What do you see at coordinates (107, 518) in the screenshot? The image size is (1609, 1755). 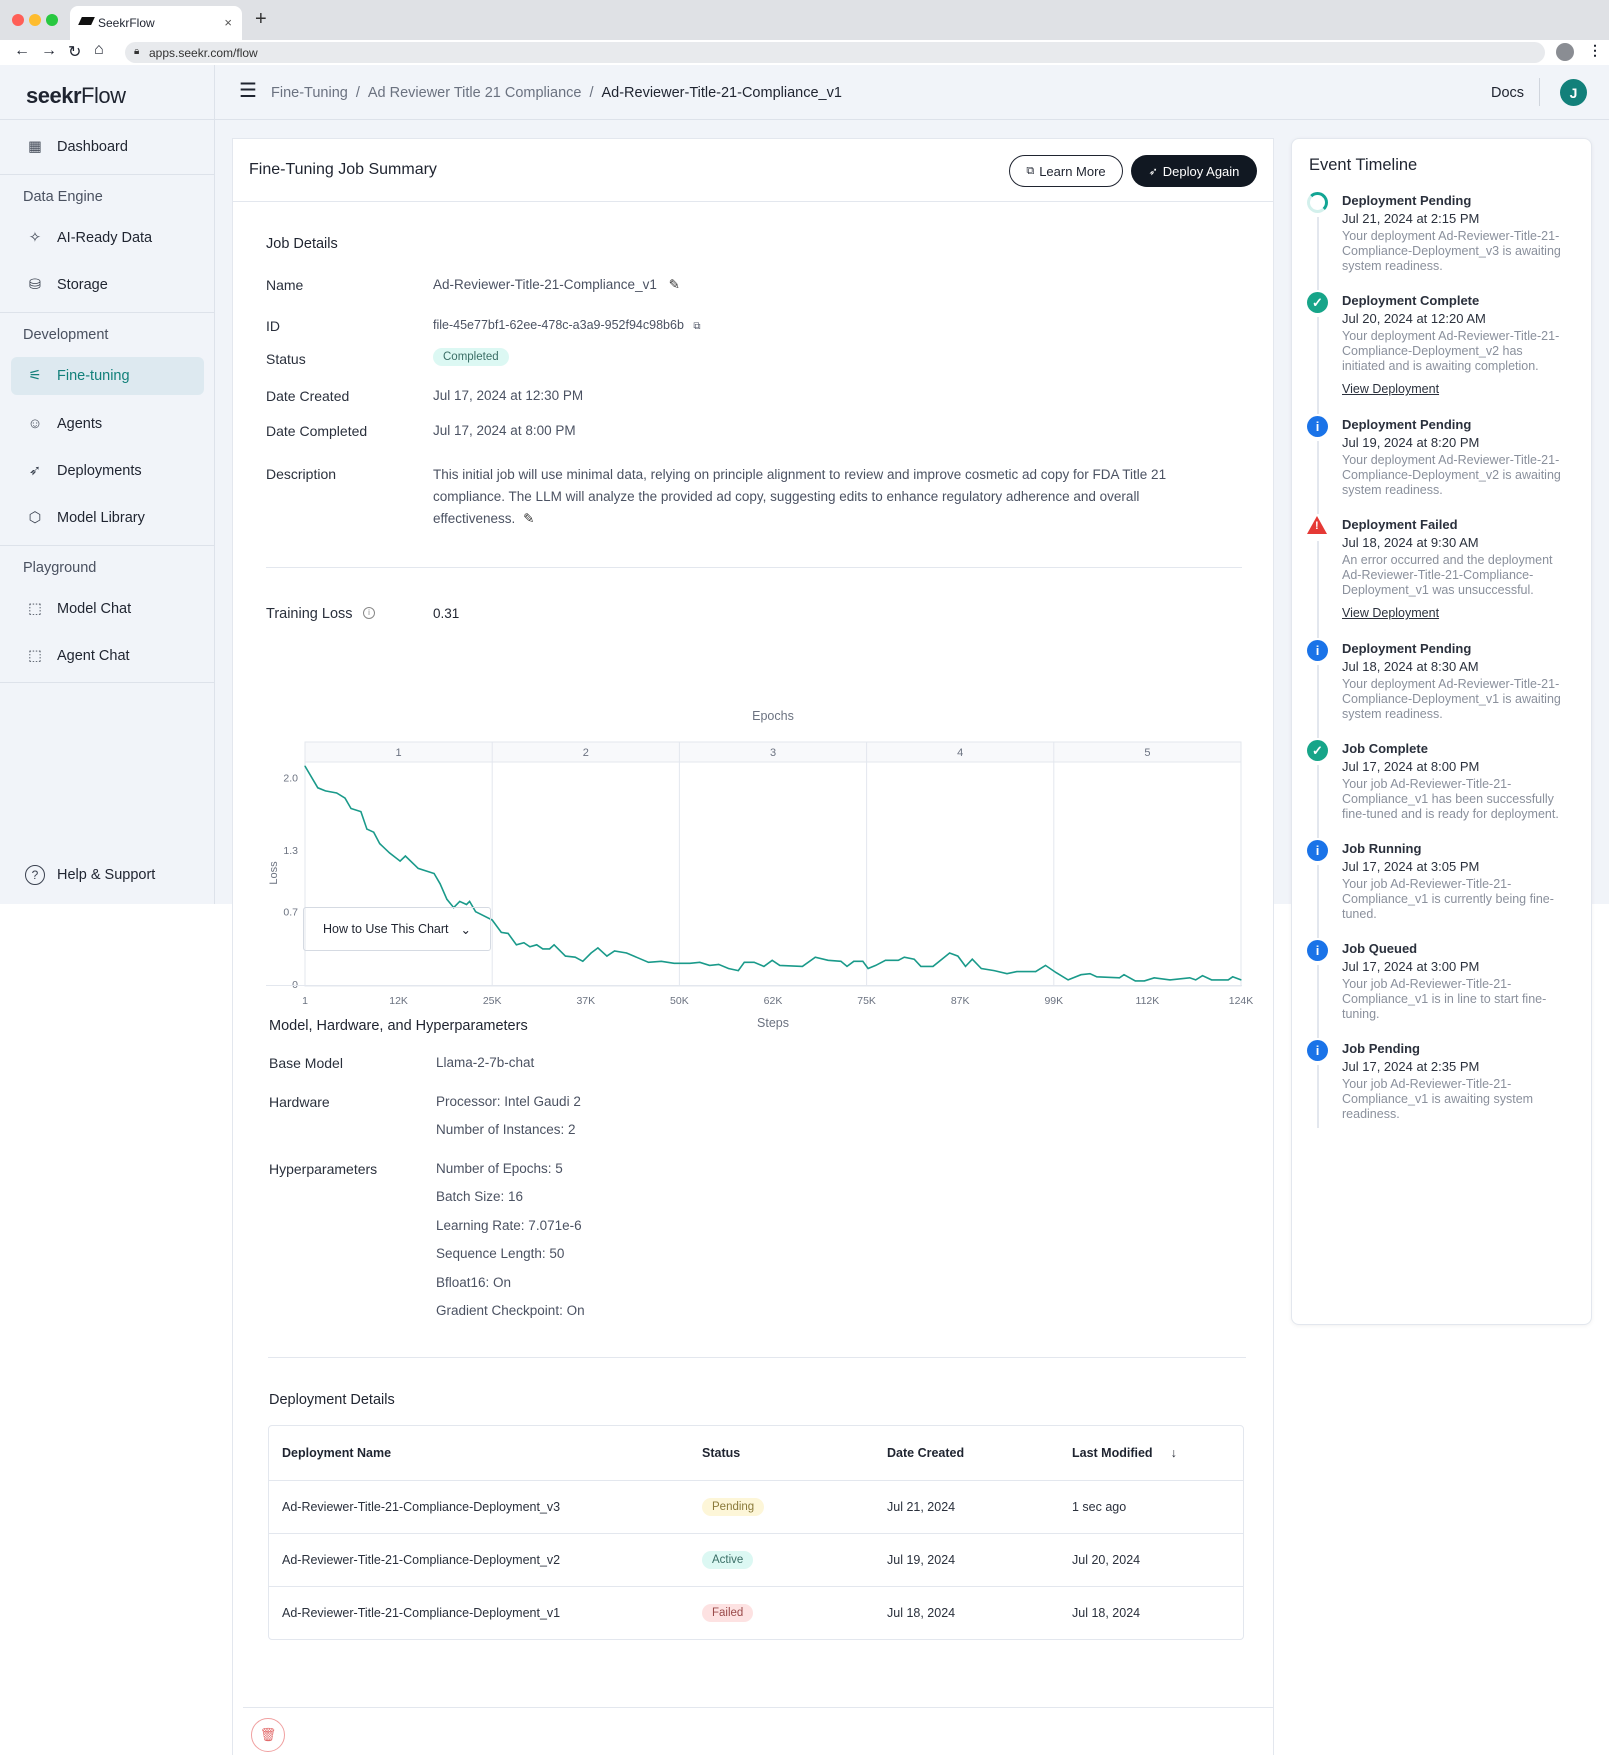 I see `sidebar-item-model-library: ⬡ Model Library` at bounding box center [107, 518].